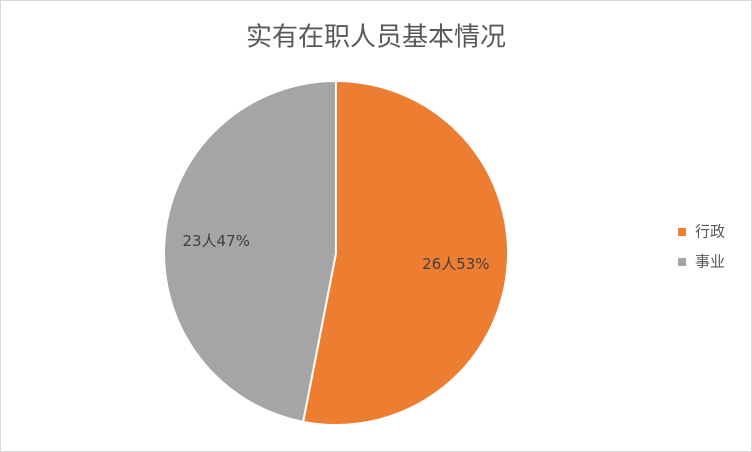 The height and width of the screenshot is (452, 752). I want to click on chart-title: 实有在职人员基本情况, so click(376, 38).